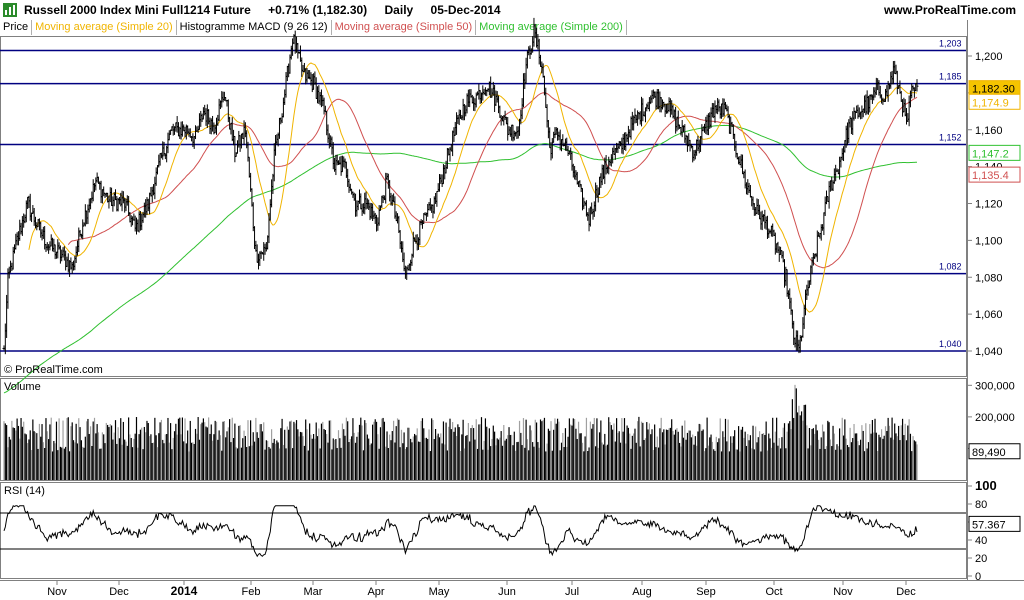  I want to click on indicator-sma200: Moving average (Simple 200), so click(551, 27).